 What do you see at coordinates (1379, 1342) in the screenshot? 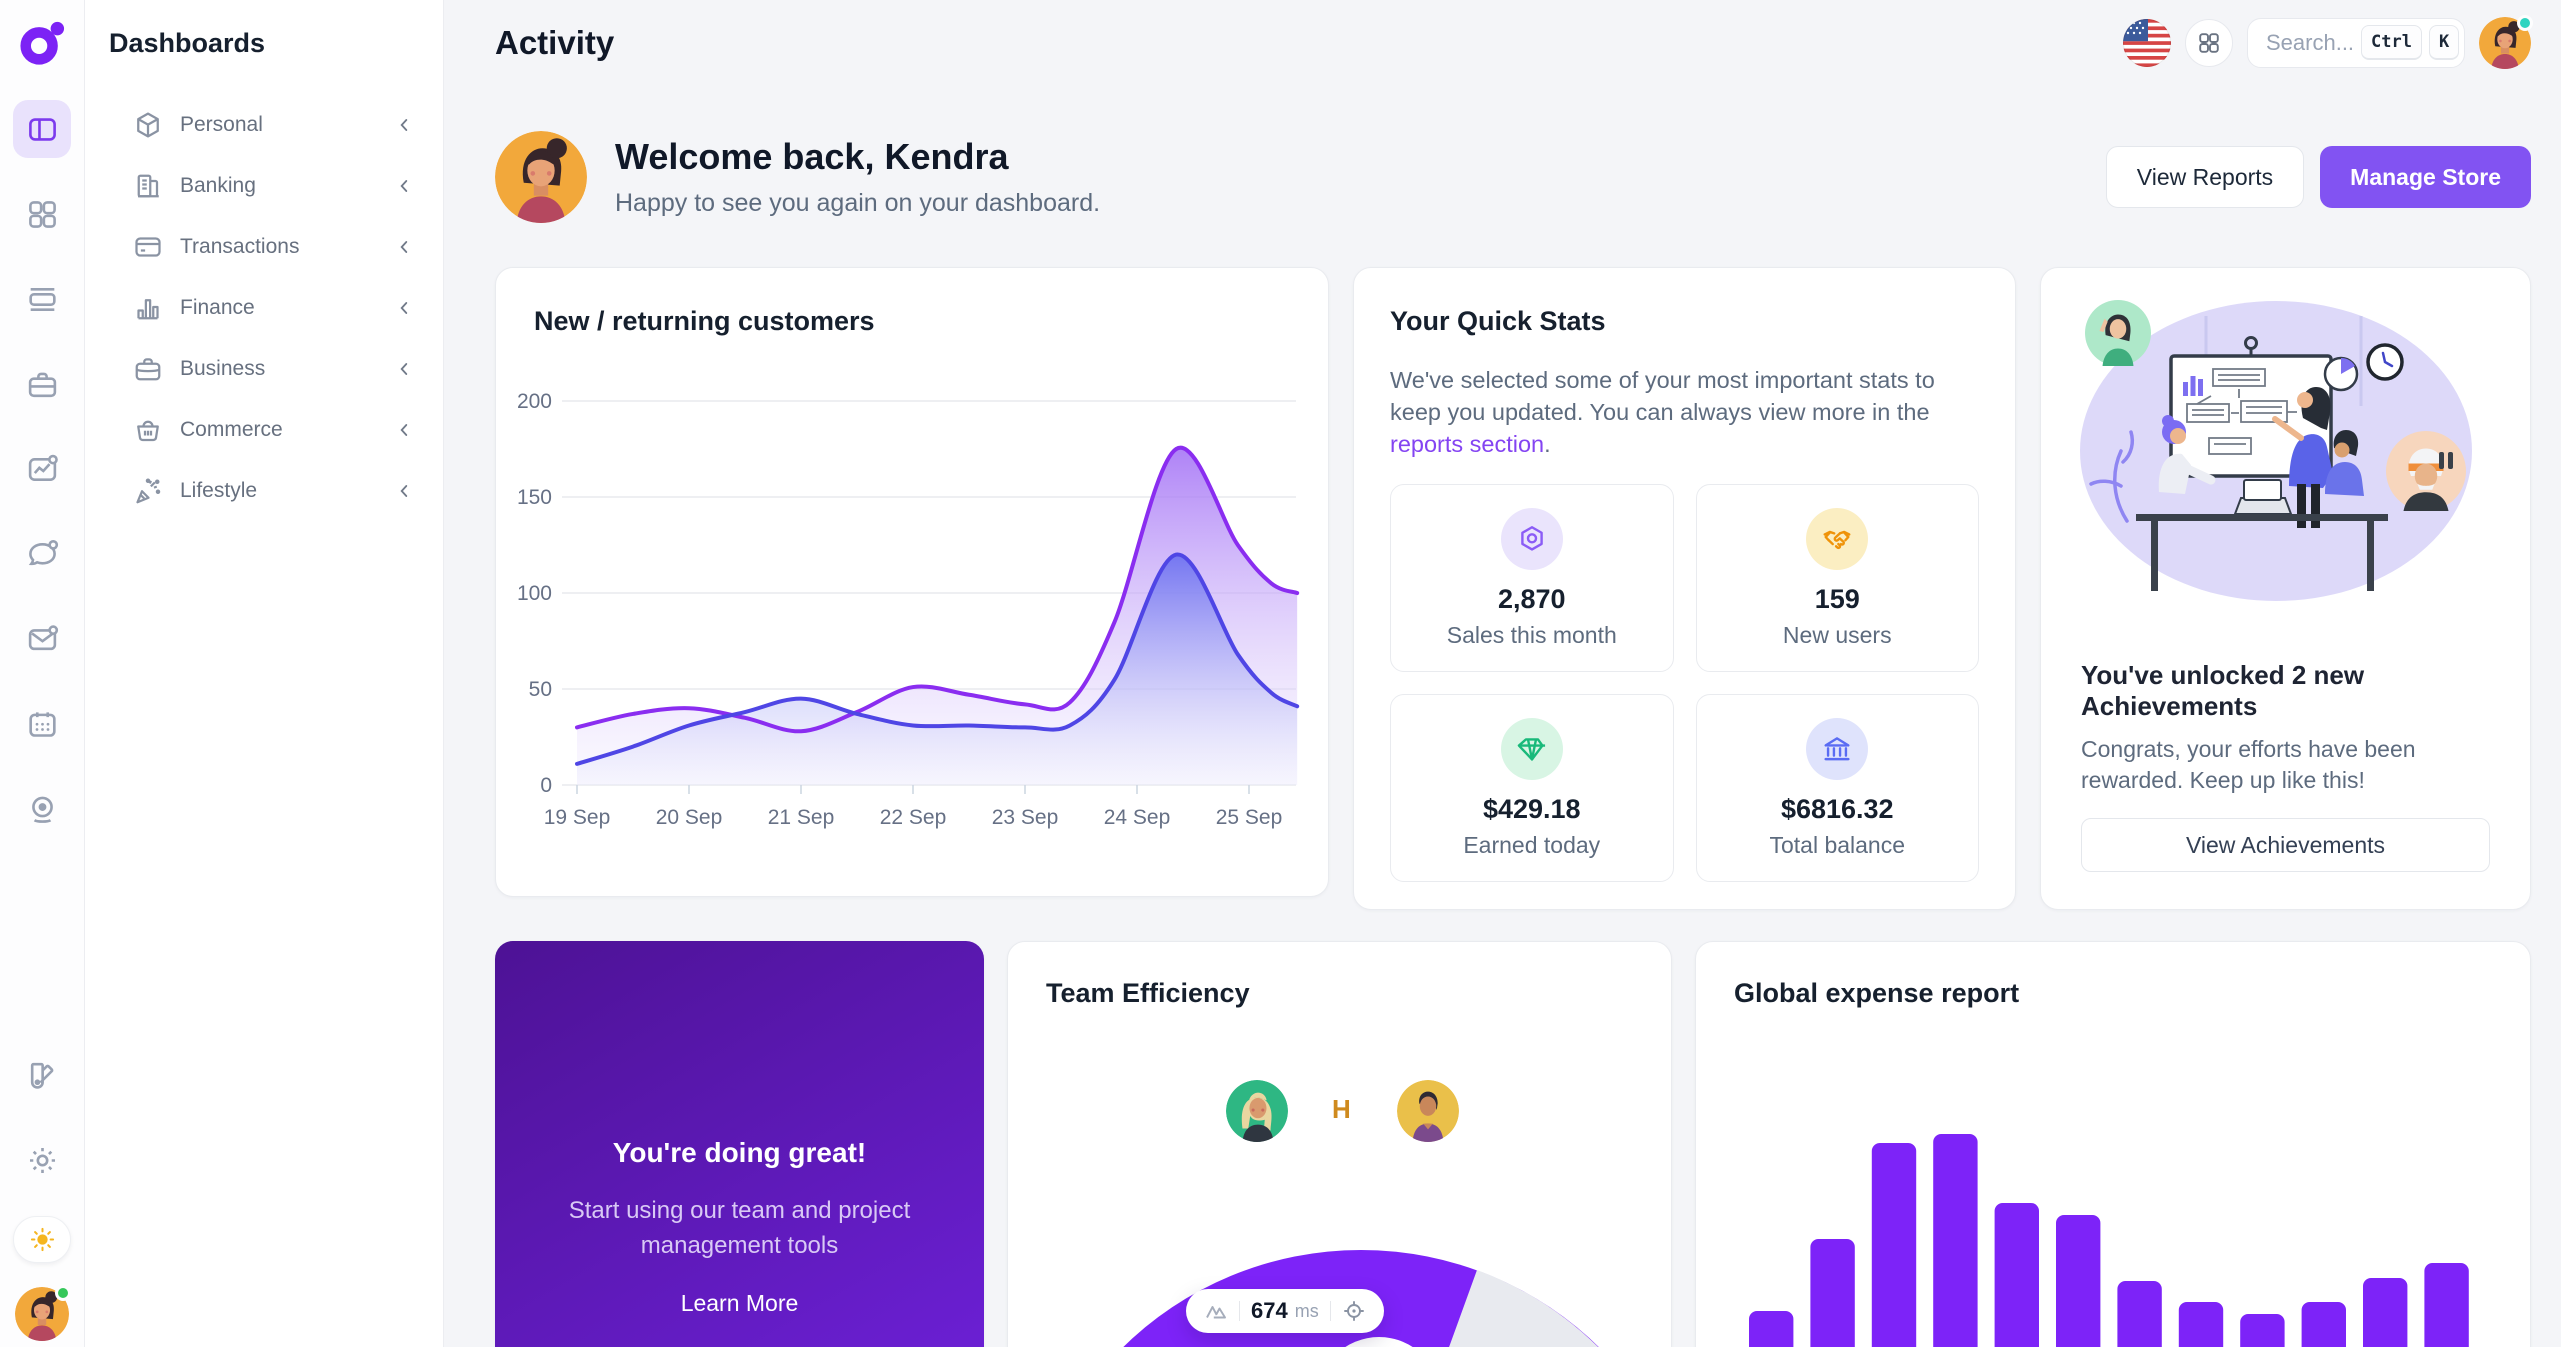
I see `gauge-inner-hole` at bounding box center [1379, 1342].